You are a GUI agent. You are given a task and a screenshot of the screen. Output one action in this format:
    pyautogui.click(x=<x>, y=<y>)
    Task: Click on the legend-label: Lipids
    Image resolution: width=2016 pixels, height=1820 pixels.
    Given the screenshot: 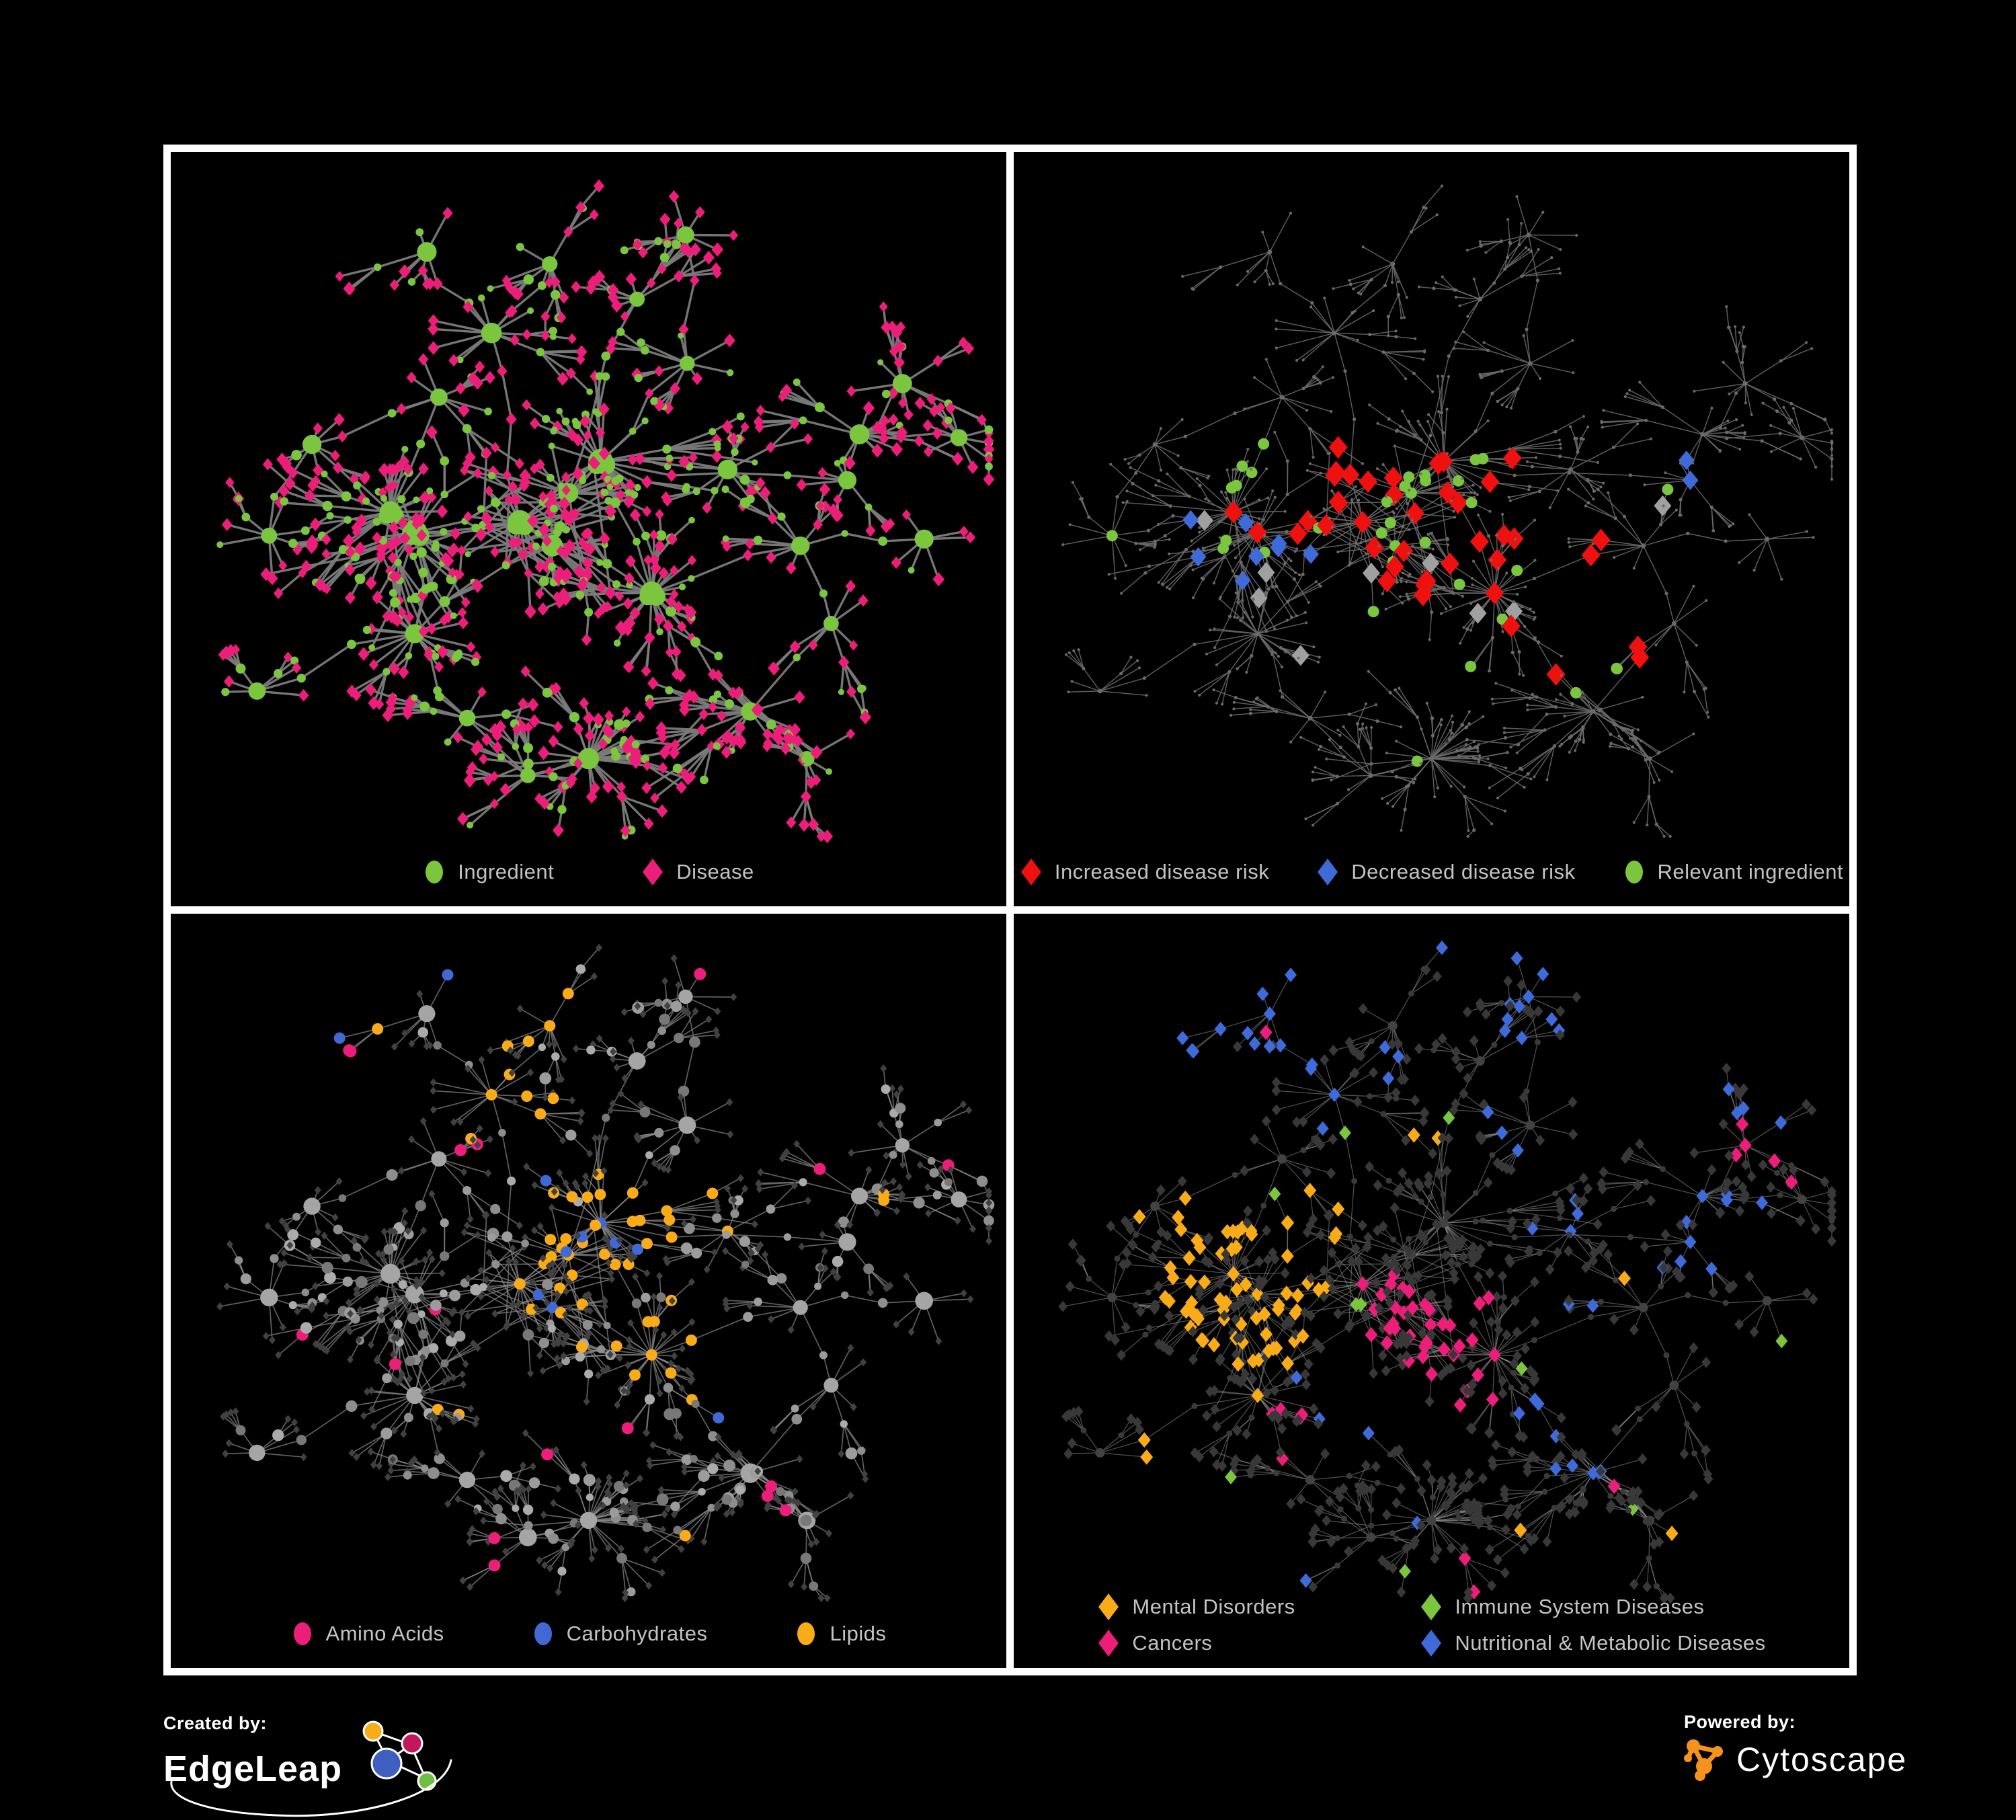 What is the action you would take?
    pyautogui.click(x=858, y=1633)
    